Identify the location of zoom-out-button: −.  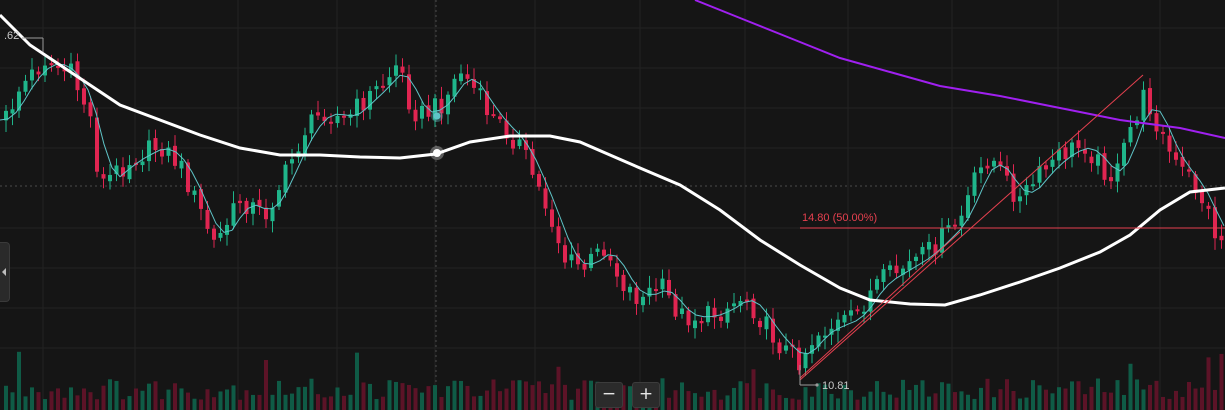
(609, 395).